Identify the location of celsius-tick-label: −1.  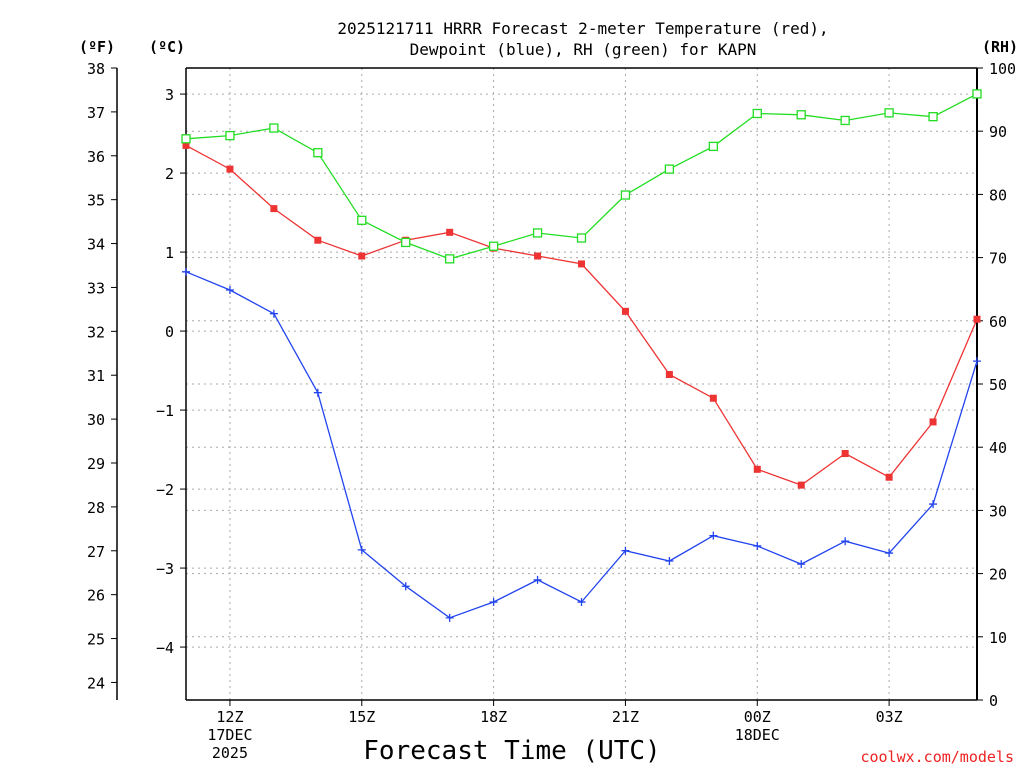
(165, 411).